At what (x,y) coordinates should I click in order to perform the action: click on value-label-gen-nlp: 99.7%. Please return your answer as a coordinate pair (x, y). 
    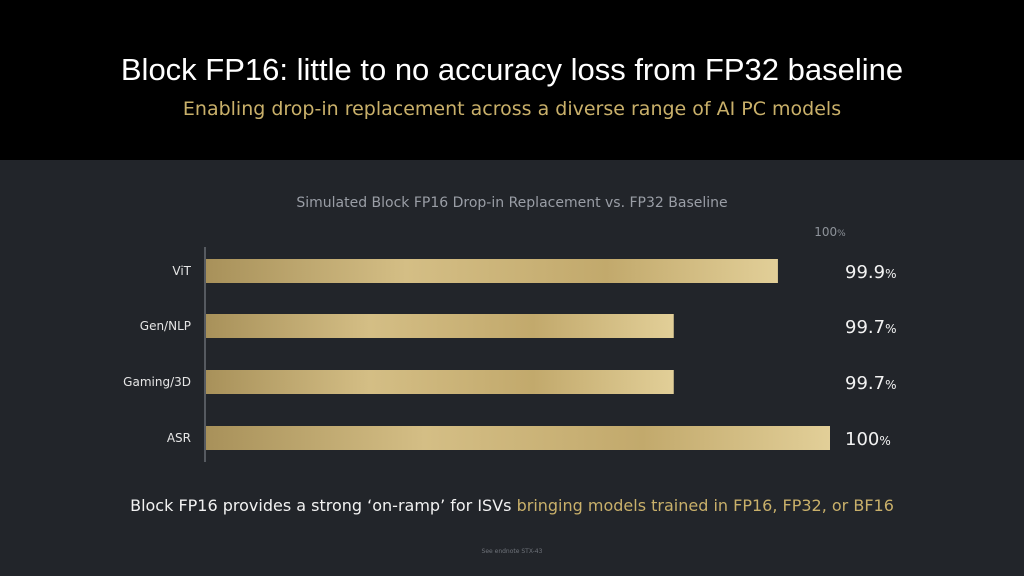
    Looking at the image, I should click on (870, 327).